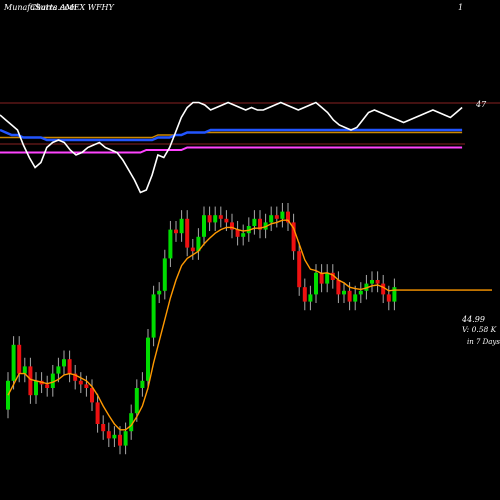 The width and height of the screenshot is (500, 500). Describe the element at coordinates (460, 7) in the screenshot. I see `page-number: 1` at that location.